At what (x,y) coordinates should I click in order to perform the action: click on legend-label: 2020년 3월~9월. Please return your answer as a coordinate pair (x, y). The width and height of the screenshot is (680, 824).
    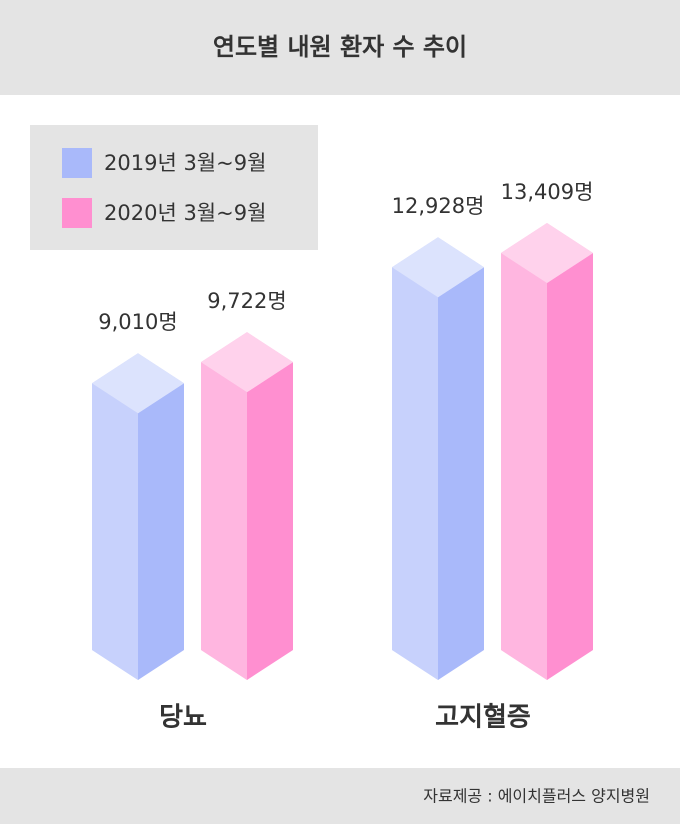
    Looking at the image, I should click on (185, 213).